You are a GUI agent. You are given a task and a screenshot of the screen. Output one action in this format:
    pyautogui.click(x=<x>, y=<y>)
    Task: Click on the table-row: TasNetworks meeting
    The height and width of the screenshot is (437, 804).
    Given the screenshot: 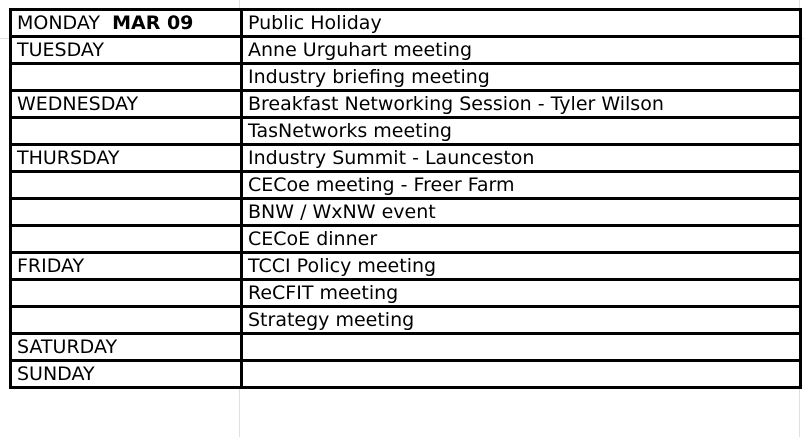 What is the action you would take?
    pyautogui.click(x=405, y=131)
    